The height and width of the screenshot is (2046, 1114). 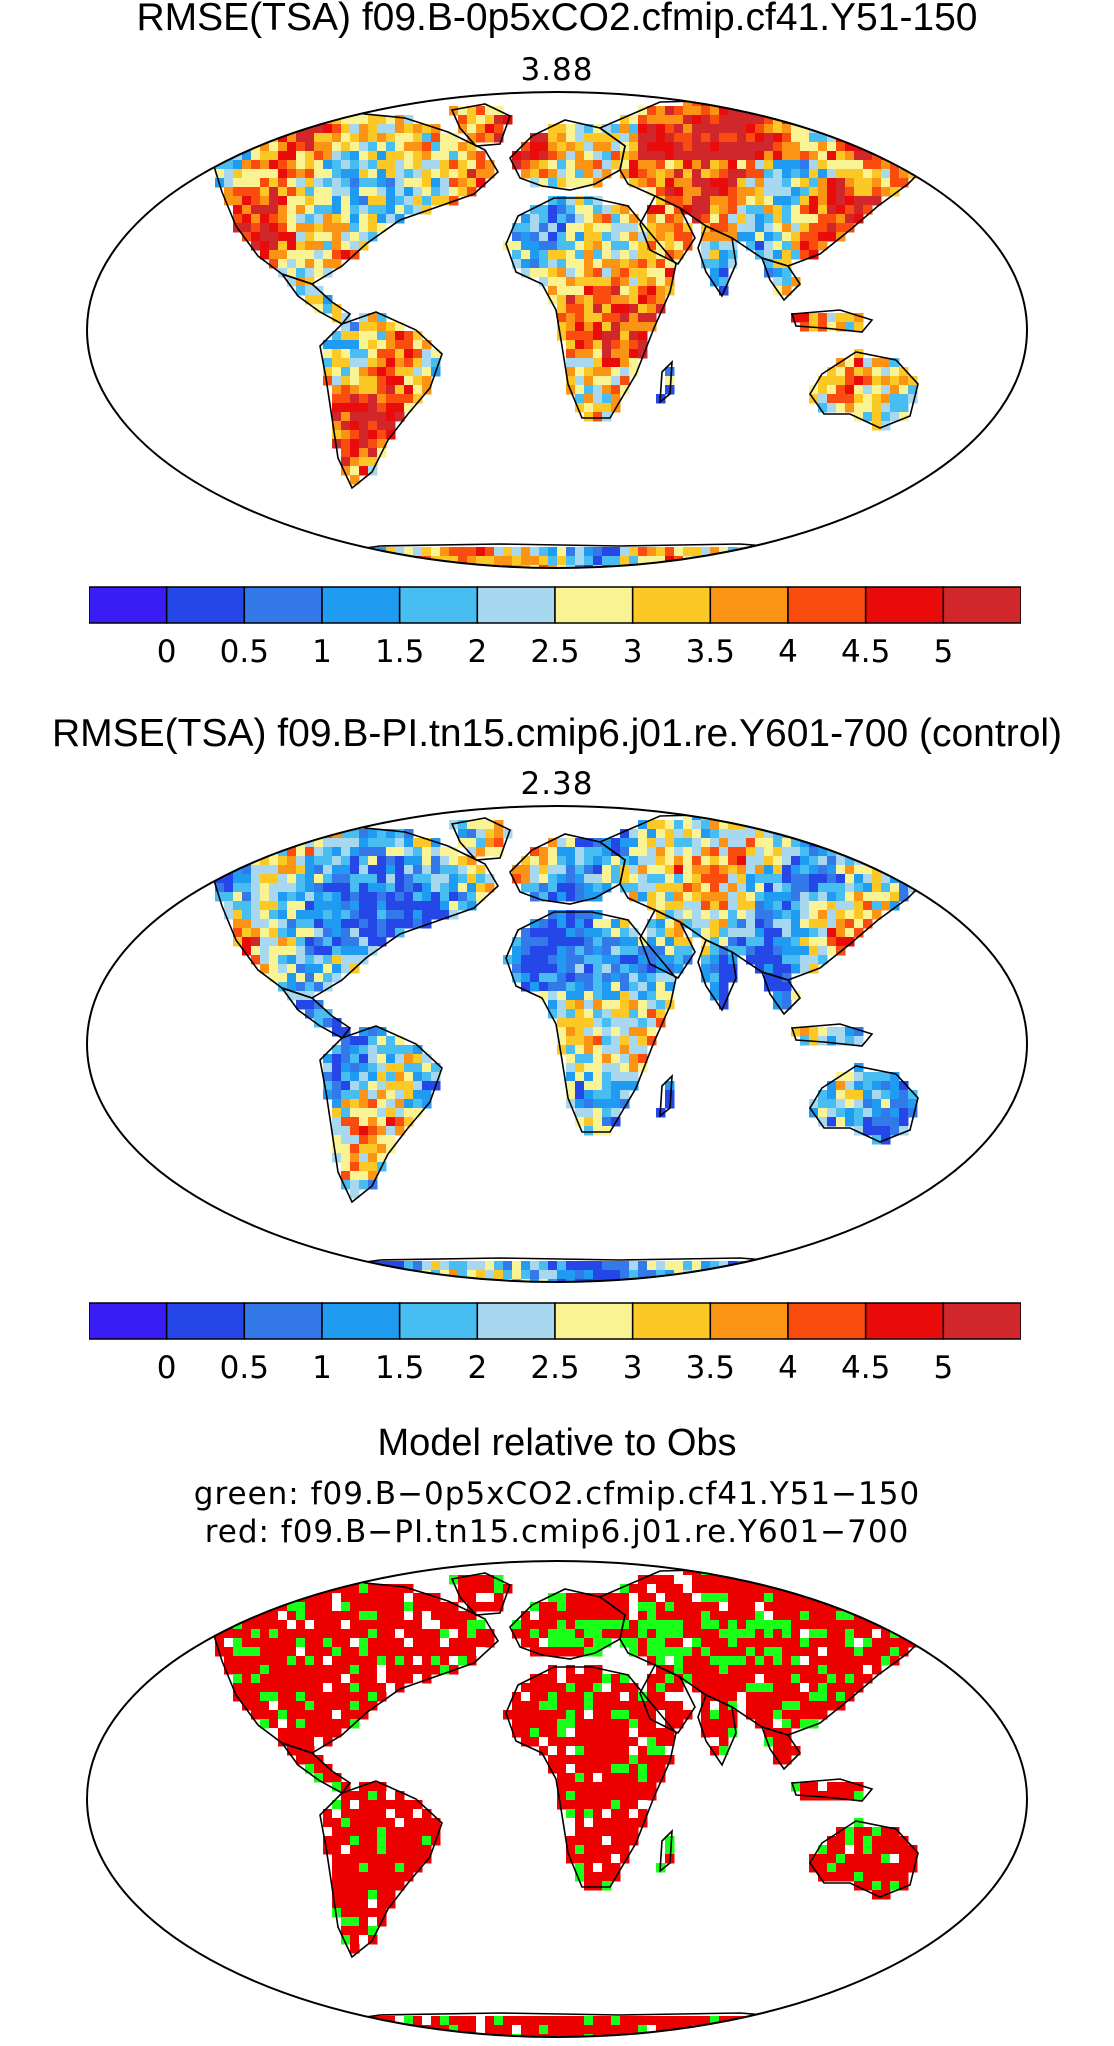 I want to click on panel-2-colorbar: 0 0.5 1 1.5 2 2.5 3 3.5 4 4.5 5, so click(x=555, y=1344).